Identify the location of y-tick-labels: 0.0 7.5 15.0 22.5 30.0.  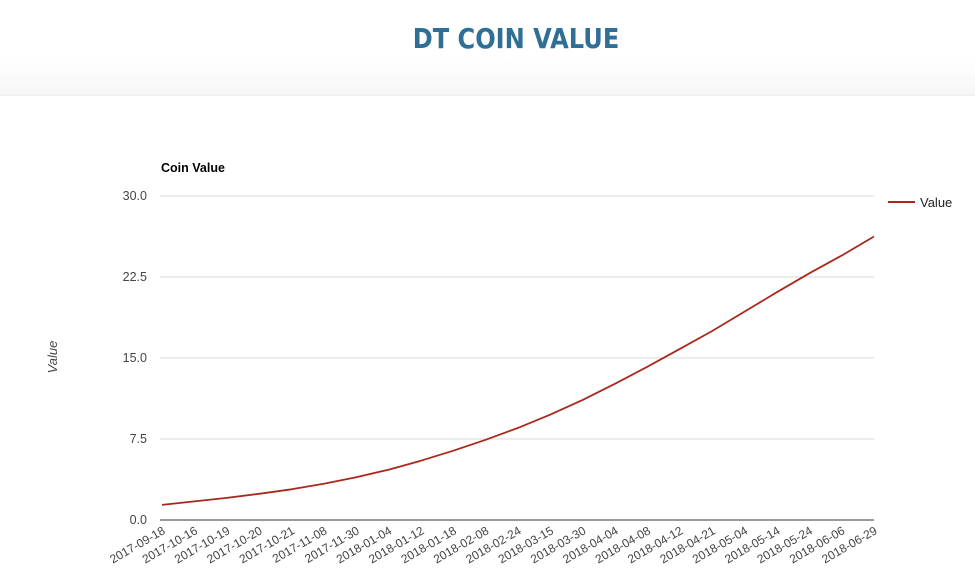
(135, 358).